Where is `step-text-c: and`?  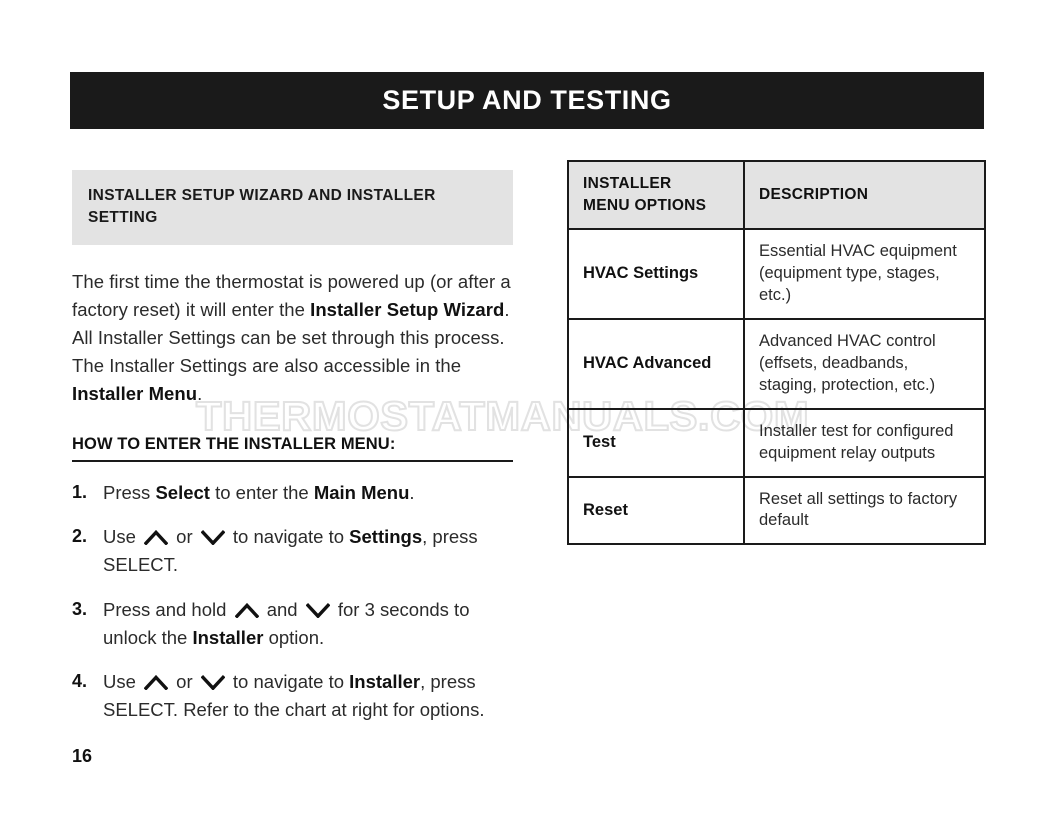
step-text-c: and is located at coordinates (282, 609).